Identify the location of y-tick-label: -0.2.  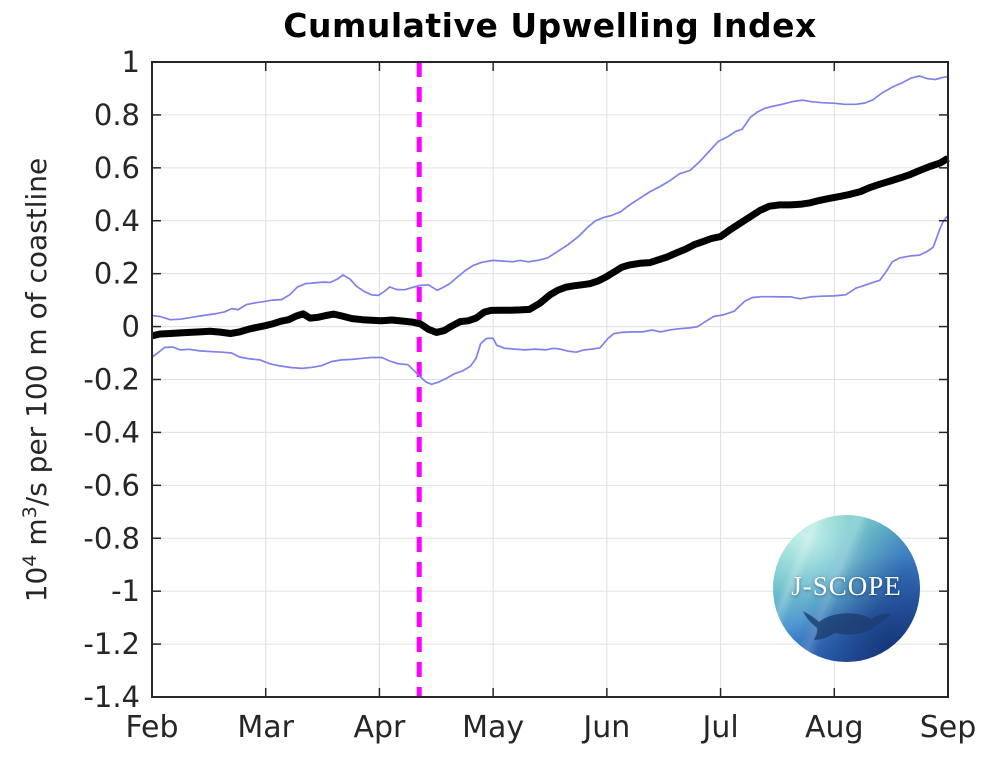
(111, 380).